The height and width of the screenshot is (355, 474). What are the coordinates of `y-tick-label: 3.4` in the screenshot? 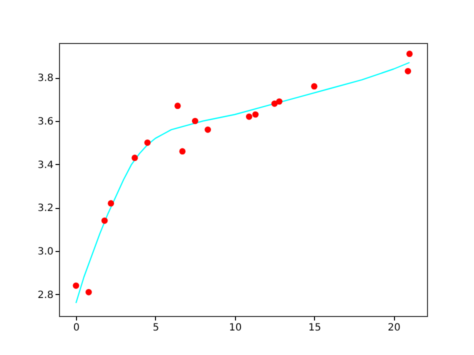 It's located at (46, 165).